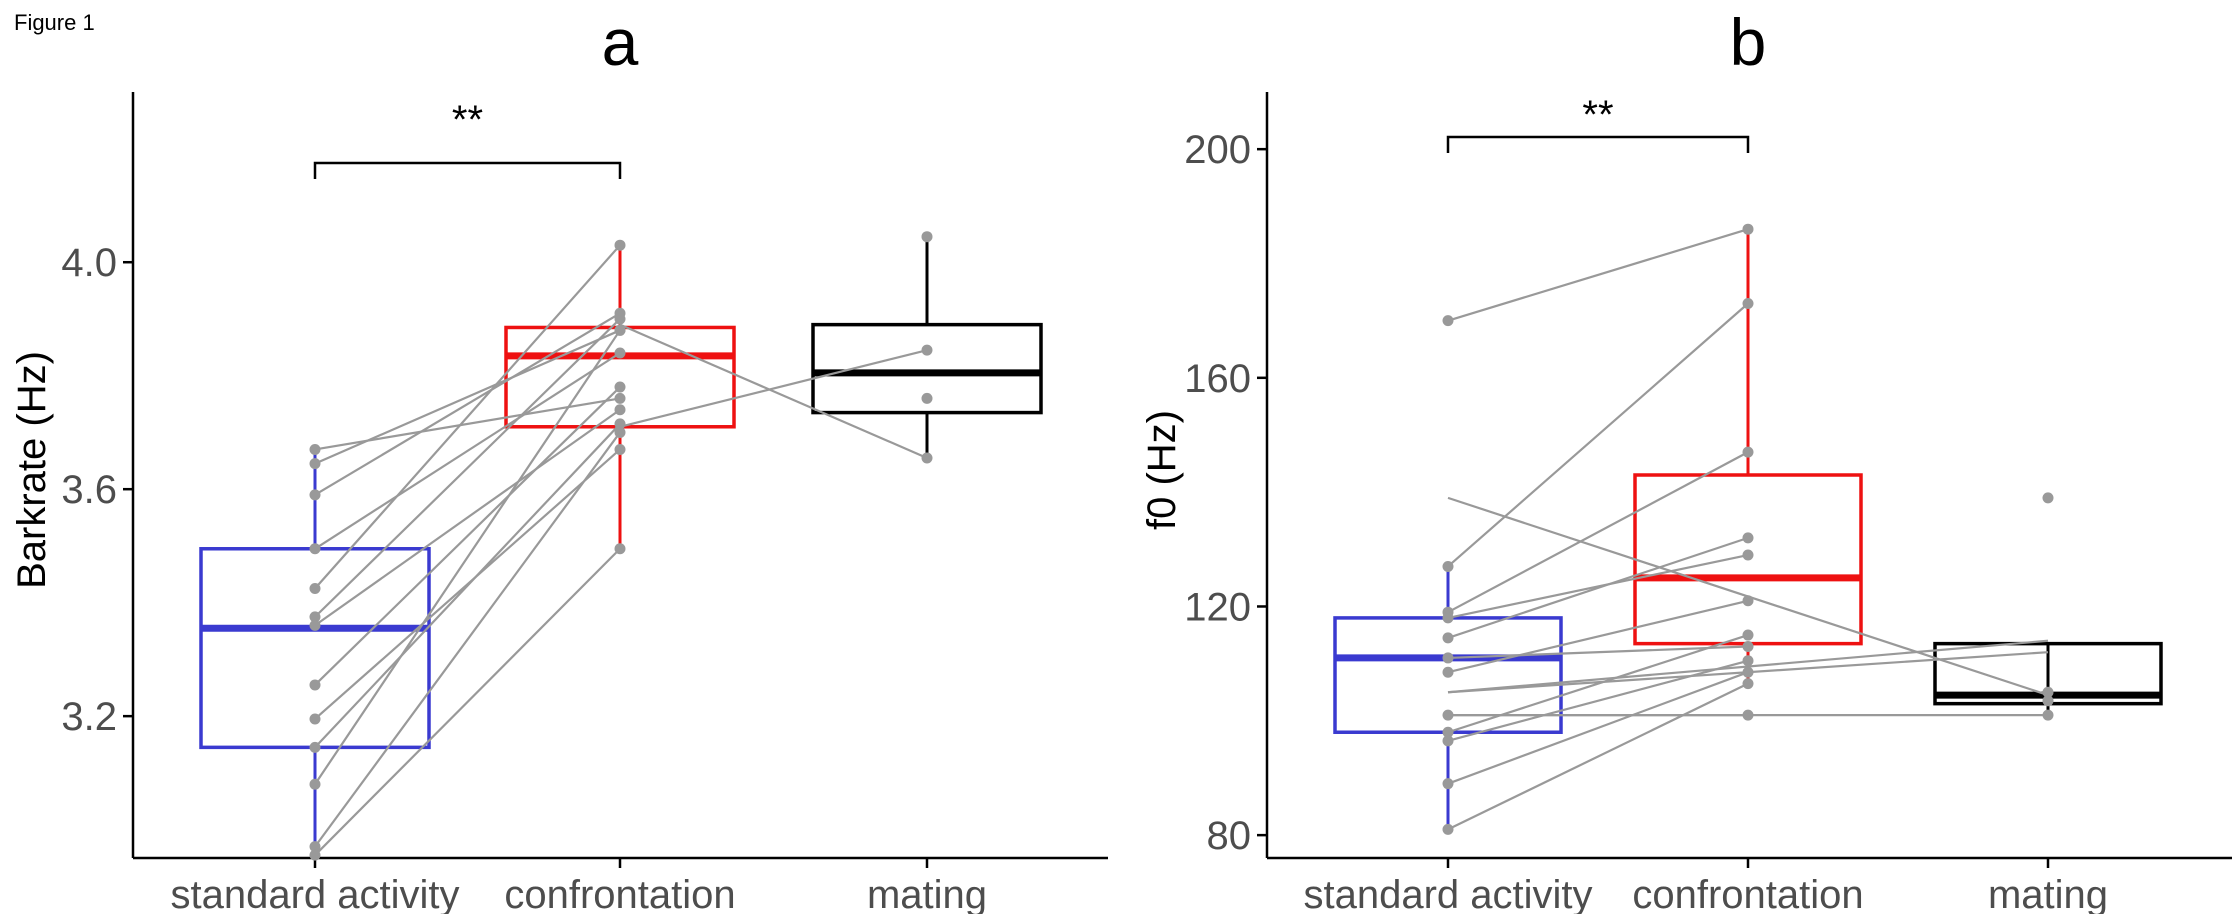  I want to click on panel-title: b, so click(1748, 42).